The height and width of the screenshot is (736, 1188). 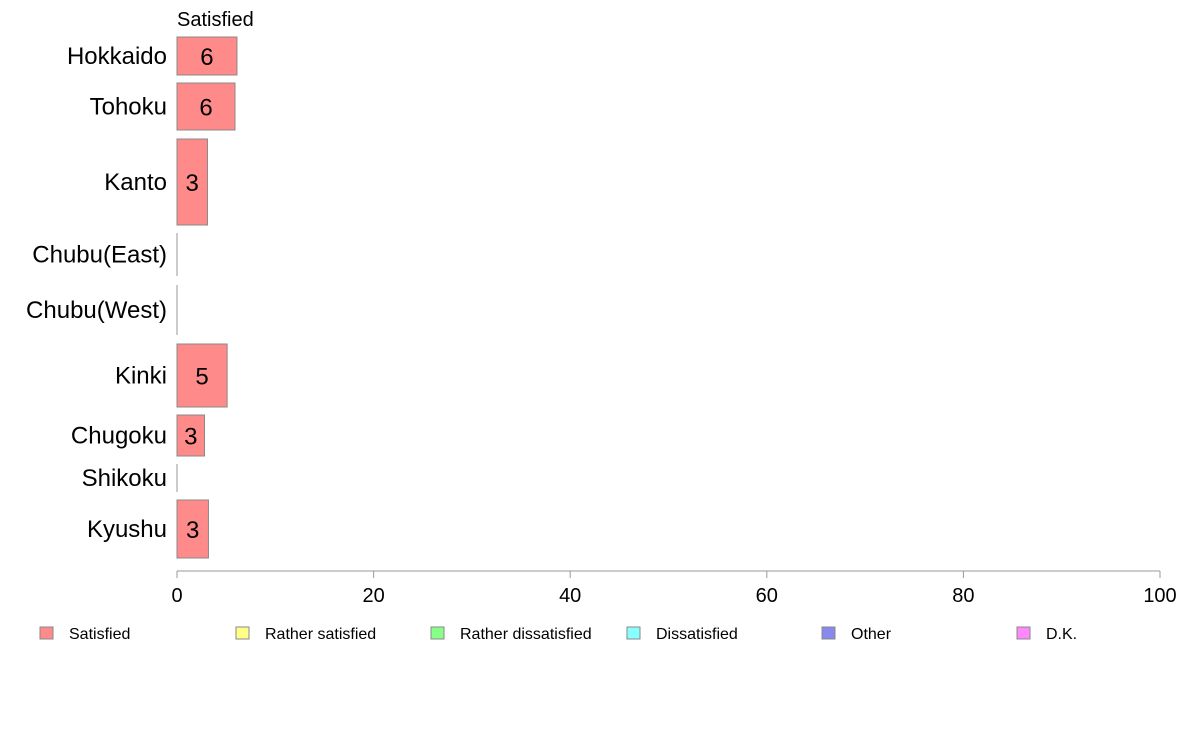 I want to click on bar-satisfied-kinki, so click(x=202, y=375).